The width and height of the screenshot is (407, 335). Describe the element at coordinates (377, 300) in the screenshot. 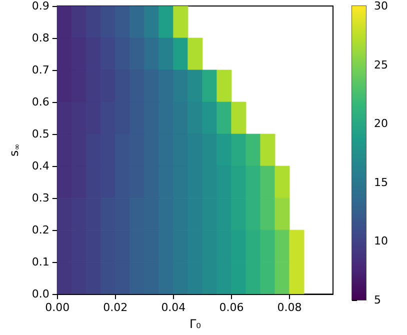

I see `color-bar-label: 5` at that location.